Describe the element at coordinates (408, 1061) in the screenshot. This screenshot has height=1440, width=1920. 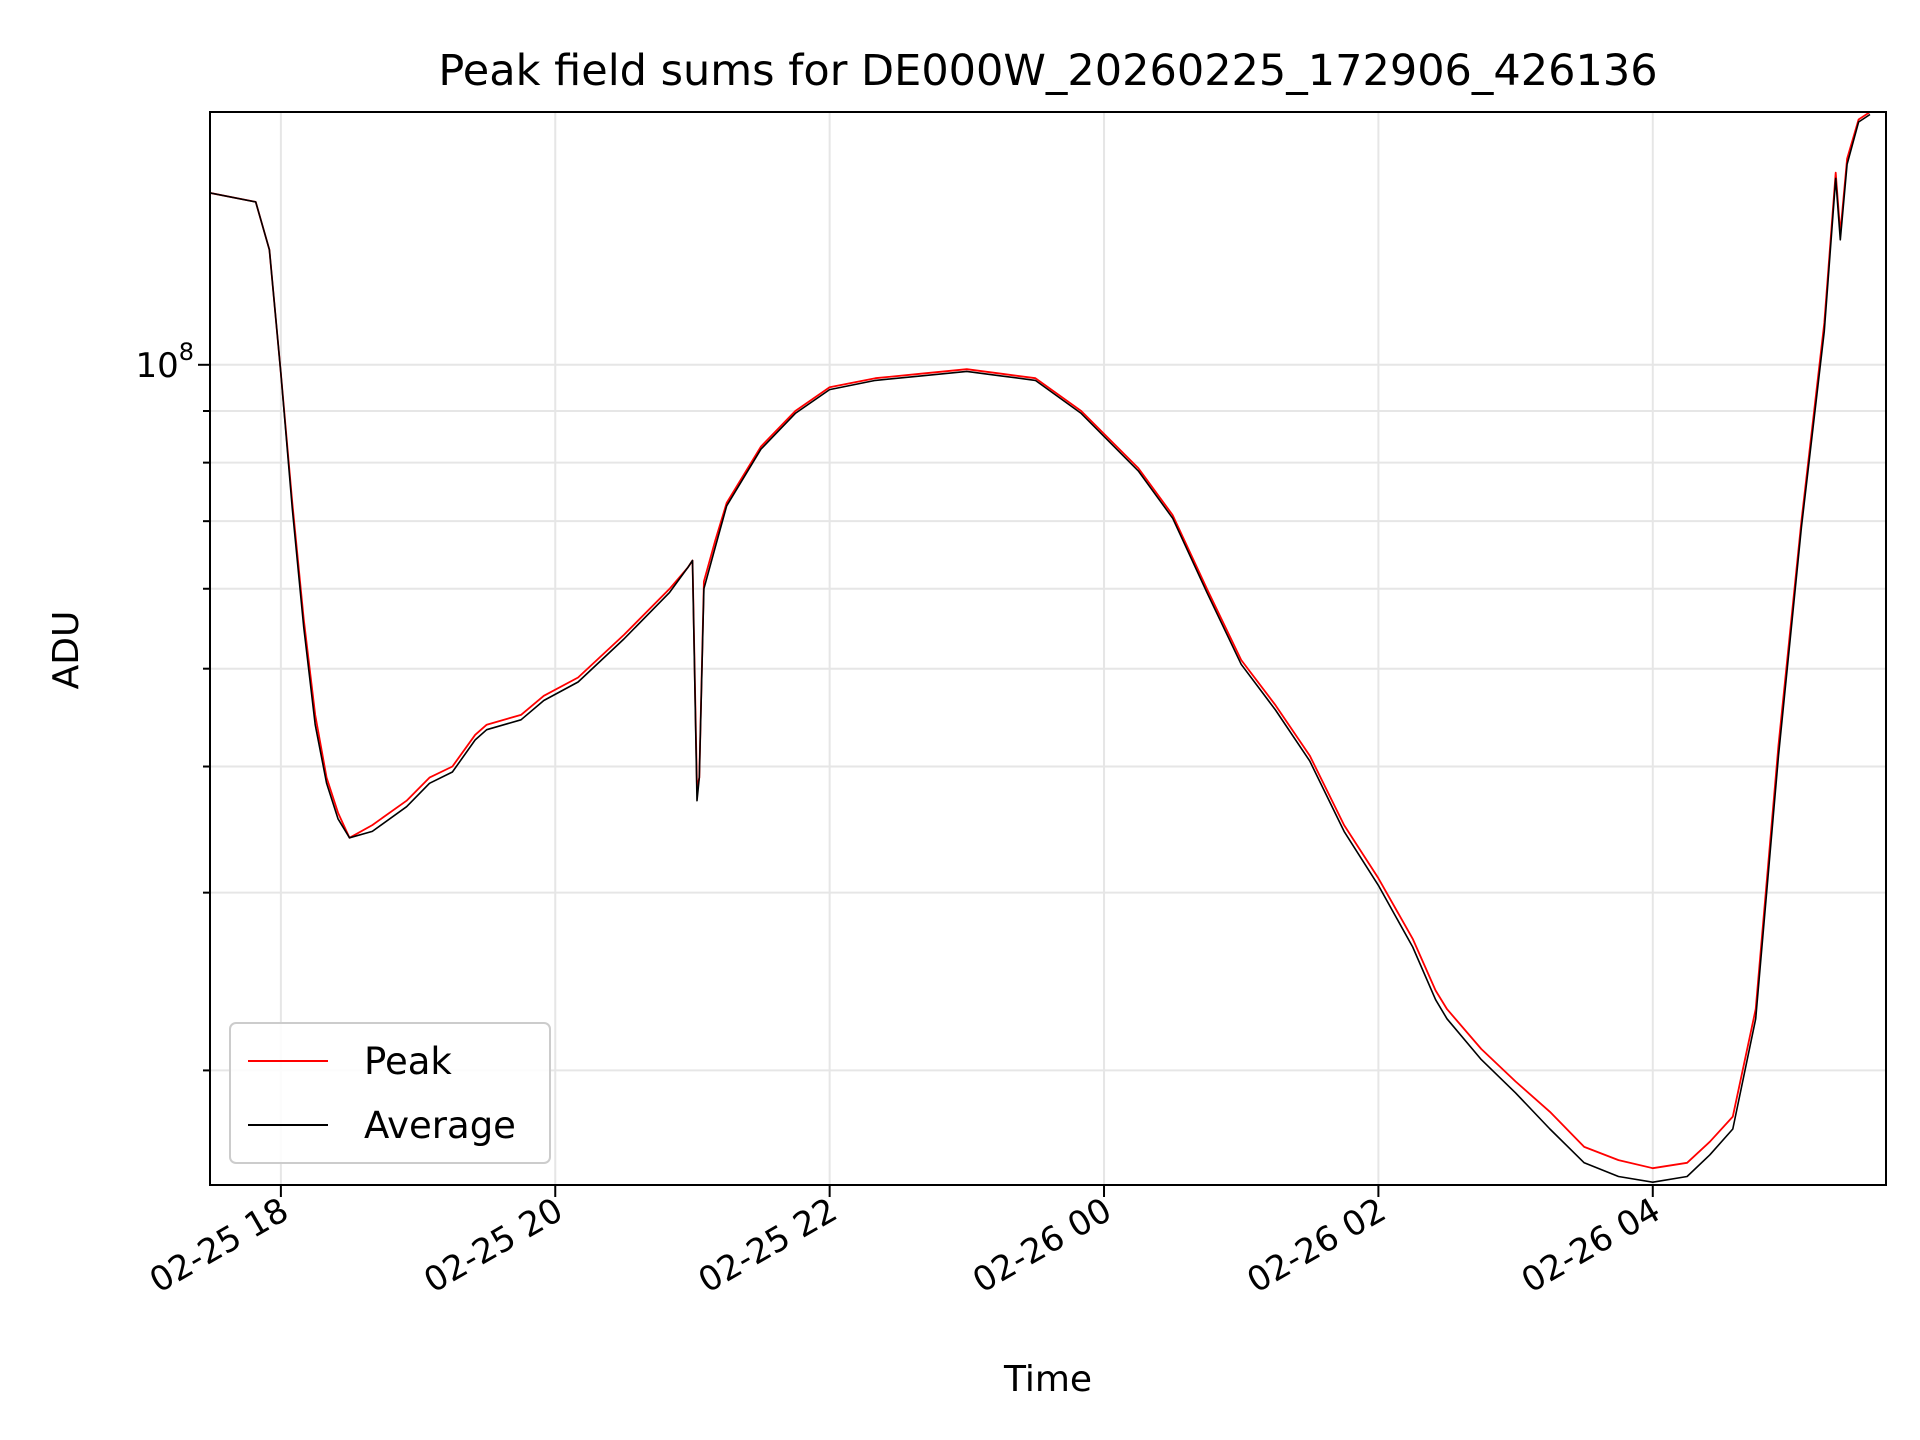
I see `legend-label-peak: Peak` at that location.